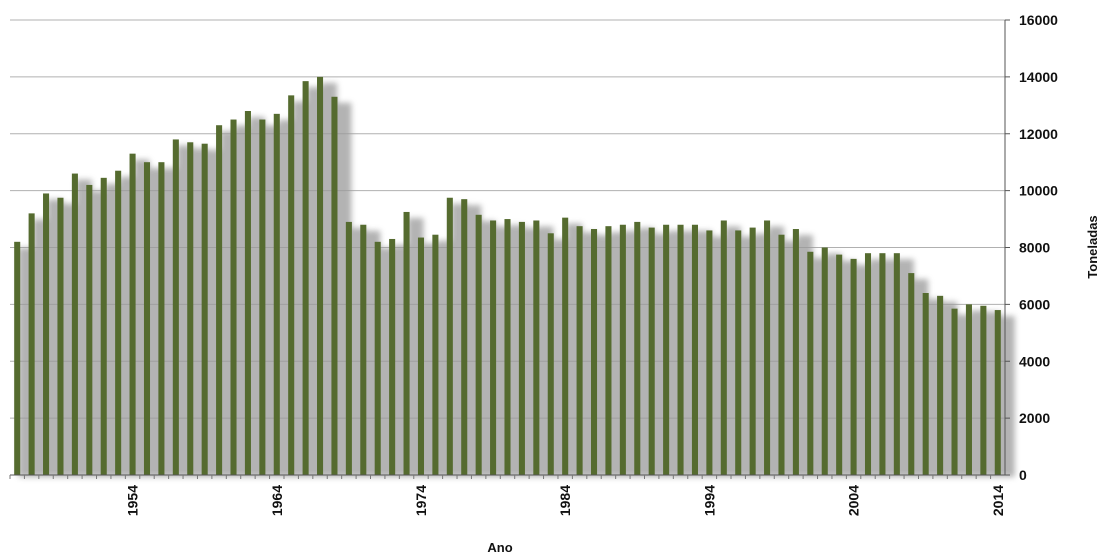  I want to click on y-tick-label: 10000, so click(1038, 191).